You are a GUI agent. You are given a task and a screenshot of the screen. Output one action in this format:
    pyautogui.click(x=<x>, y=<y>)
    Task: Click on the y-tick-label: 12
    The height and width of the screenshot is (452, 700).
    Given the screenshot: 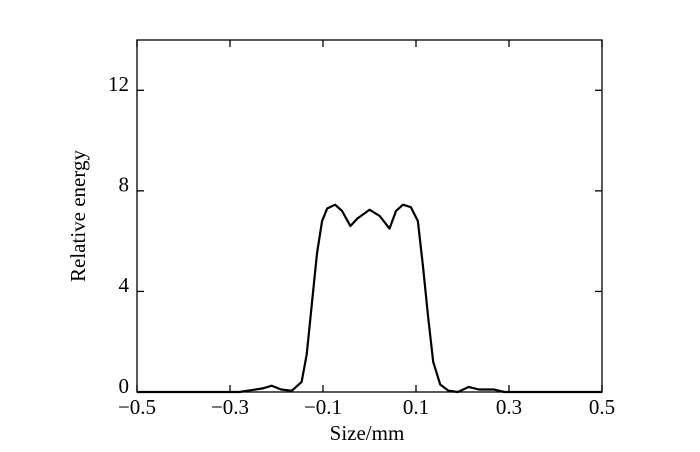 What is the action you would take?
    pyautogui.click(x=118, y=84)
    